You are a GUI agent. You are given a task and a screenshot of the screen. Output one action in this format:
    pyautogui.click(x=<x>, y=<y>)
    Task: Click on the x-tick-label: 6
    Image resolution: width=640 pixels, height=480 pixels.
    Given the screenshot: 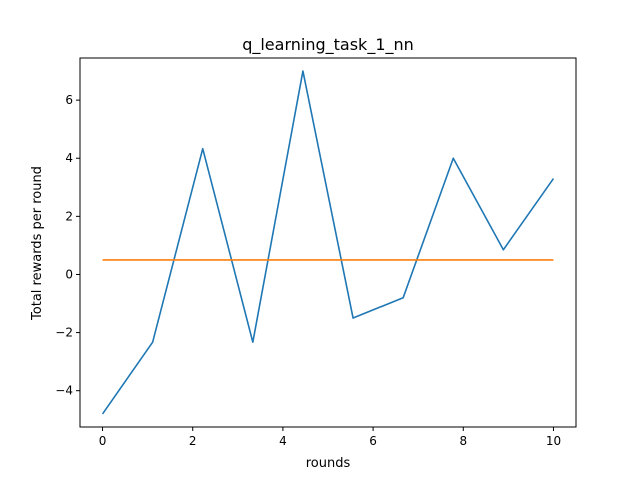 What is the action you would take?
    pyautogui.click(x=373, y=441)
    